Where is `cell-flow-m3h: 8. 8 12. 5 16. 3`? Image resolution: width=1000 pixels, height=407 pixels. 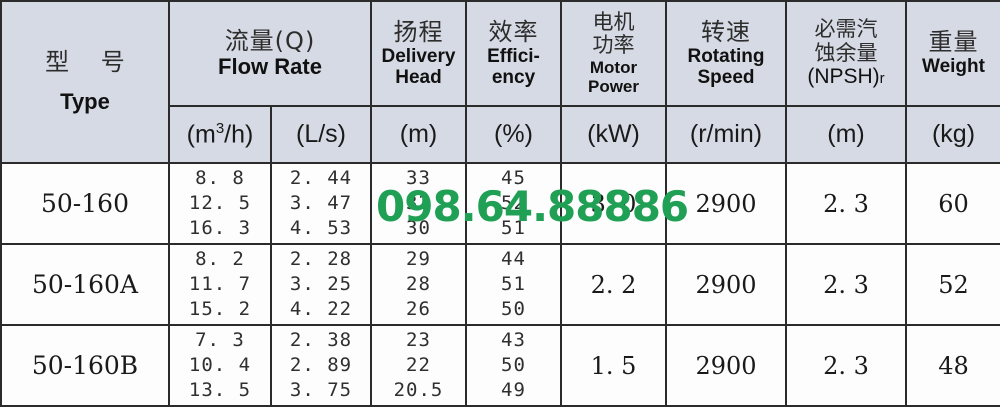 cell-flow-m3h: 8. 8 12. 5 16. 3 is located at coordinates (220, 203).